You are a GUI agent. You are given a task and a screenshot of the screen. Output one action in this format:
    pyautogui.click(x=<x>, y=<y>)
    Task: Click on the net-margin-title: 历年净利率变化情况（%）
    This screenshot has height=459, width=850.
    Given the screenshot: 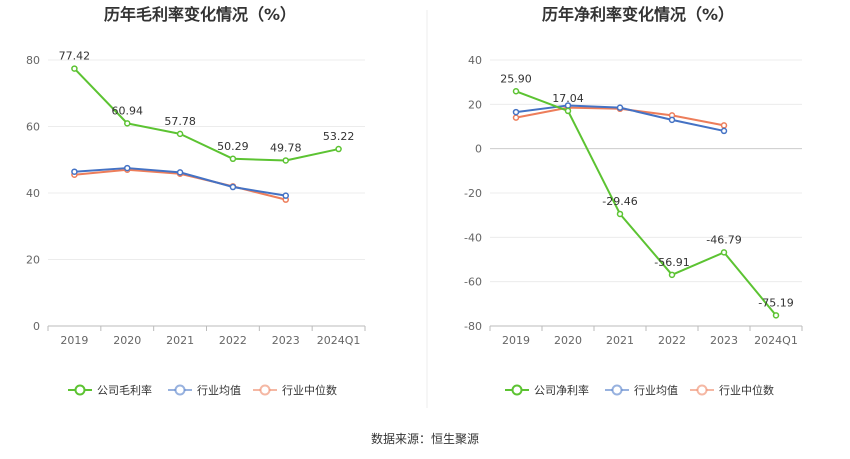 What is the action you would take?
    pyautogui.click(x=638, y=14)
    